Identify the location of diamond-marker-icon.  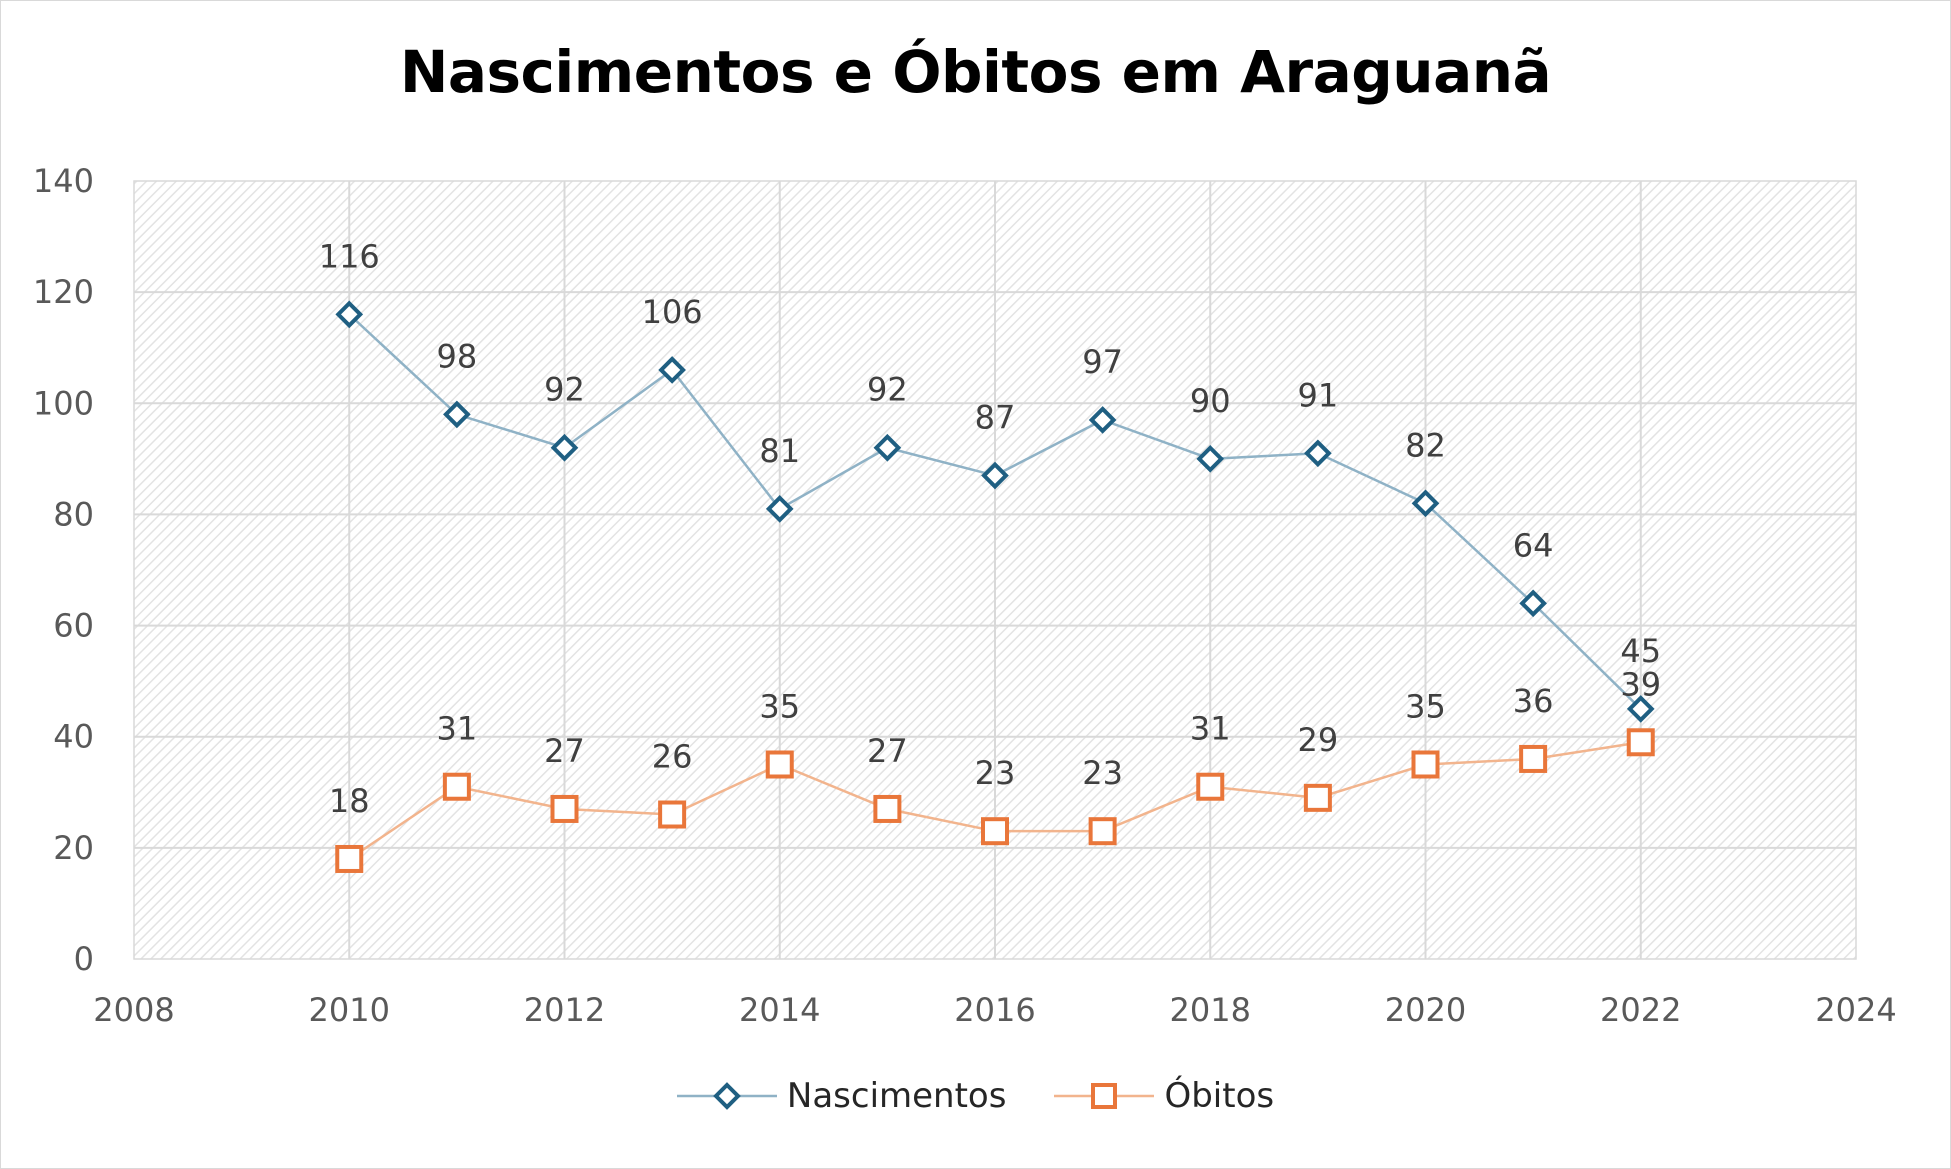
(726, 1096).